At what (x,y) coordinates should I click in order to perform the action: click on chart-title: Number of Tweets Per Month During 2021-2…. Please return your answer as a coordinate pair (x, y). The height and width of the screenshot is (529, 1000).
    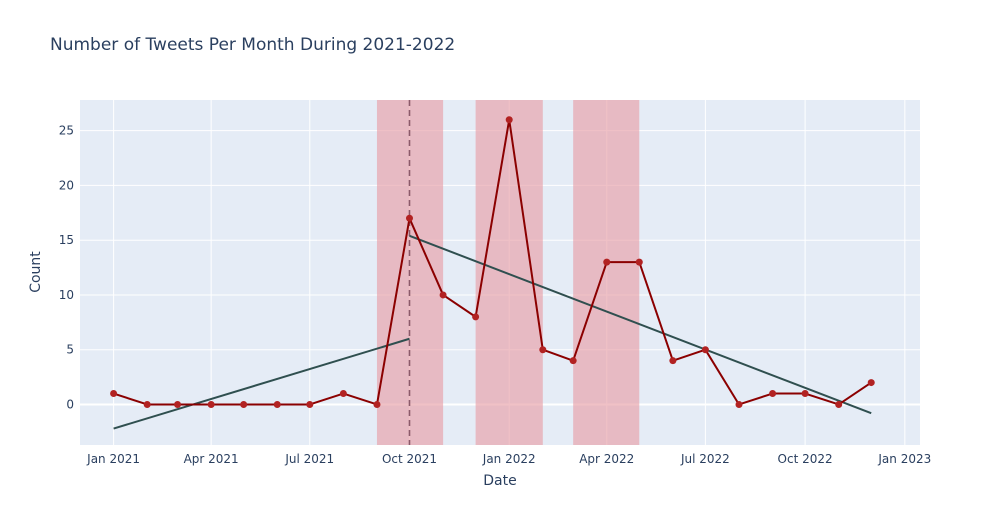
    Looking at the image, I should click on (252, 45).